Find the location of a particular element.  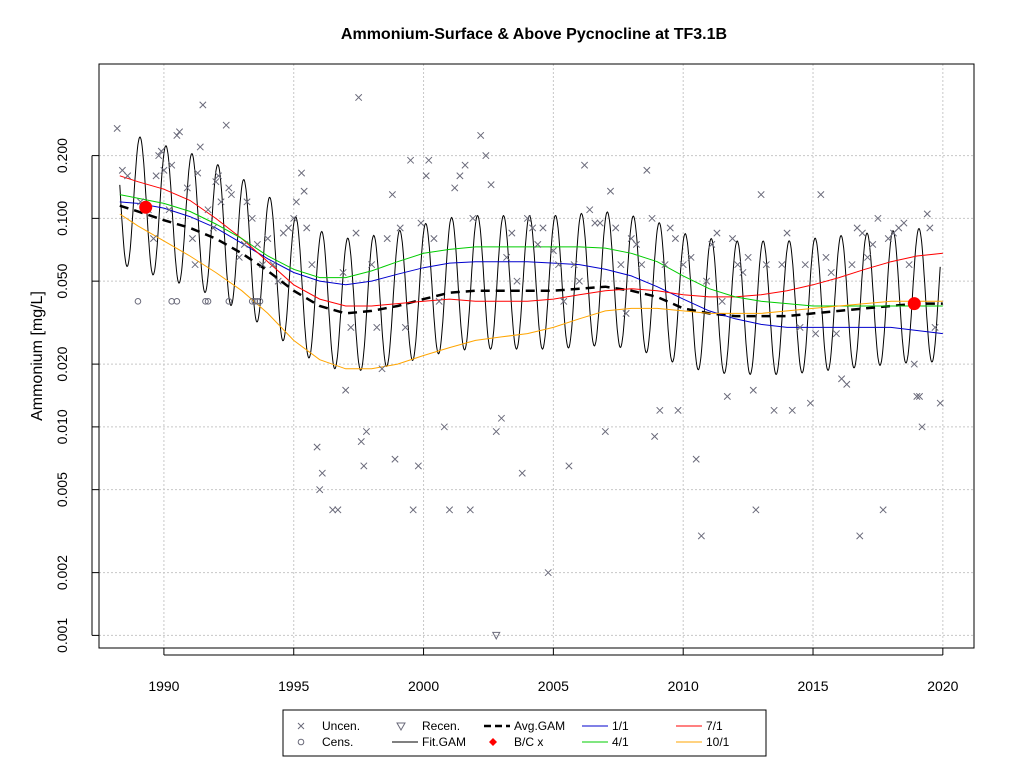

y-tick-label: 0.200 is located at coordinates (62, 155).